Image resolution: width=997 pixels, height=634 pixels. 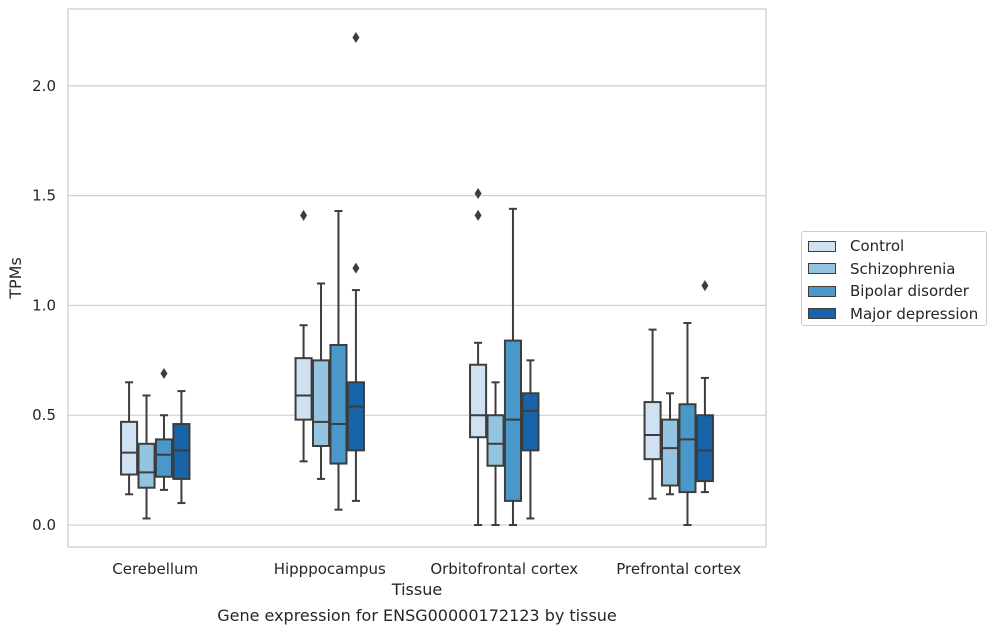 What do you see at coordinates (44, 525) in the screenshot?
I see `y-tick-label: 0.0` at bounding box center [44, 525].